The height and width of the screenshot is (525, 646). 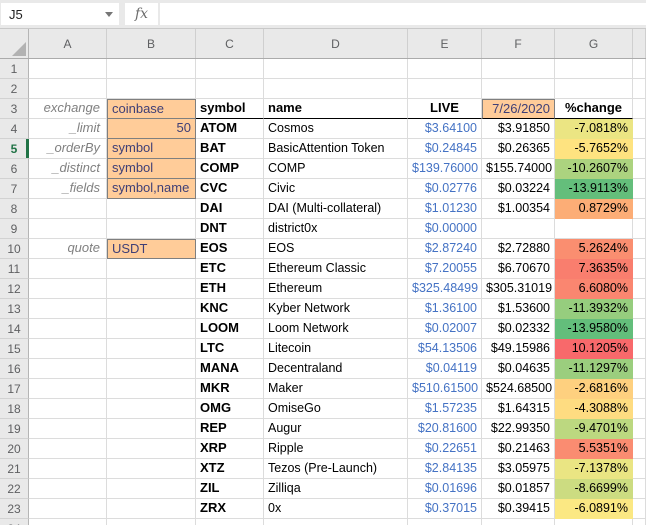 I want to click on cell-A11, so click(x=68, y=269).